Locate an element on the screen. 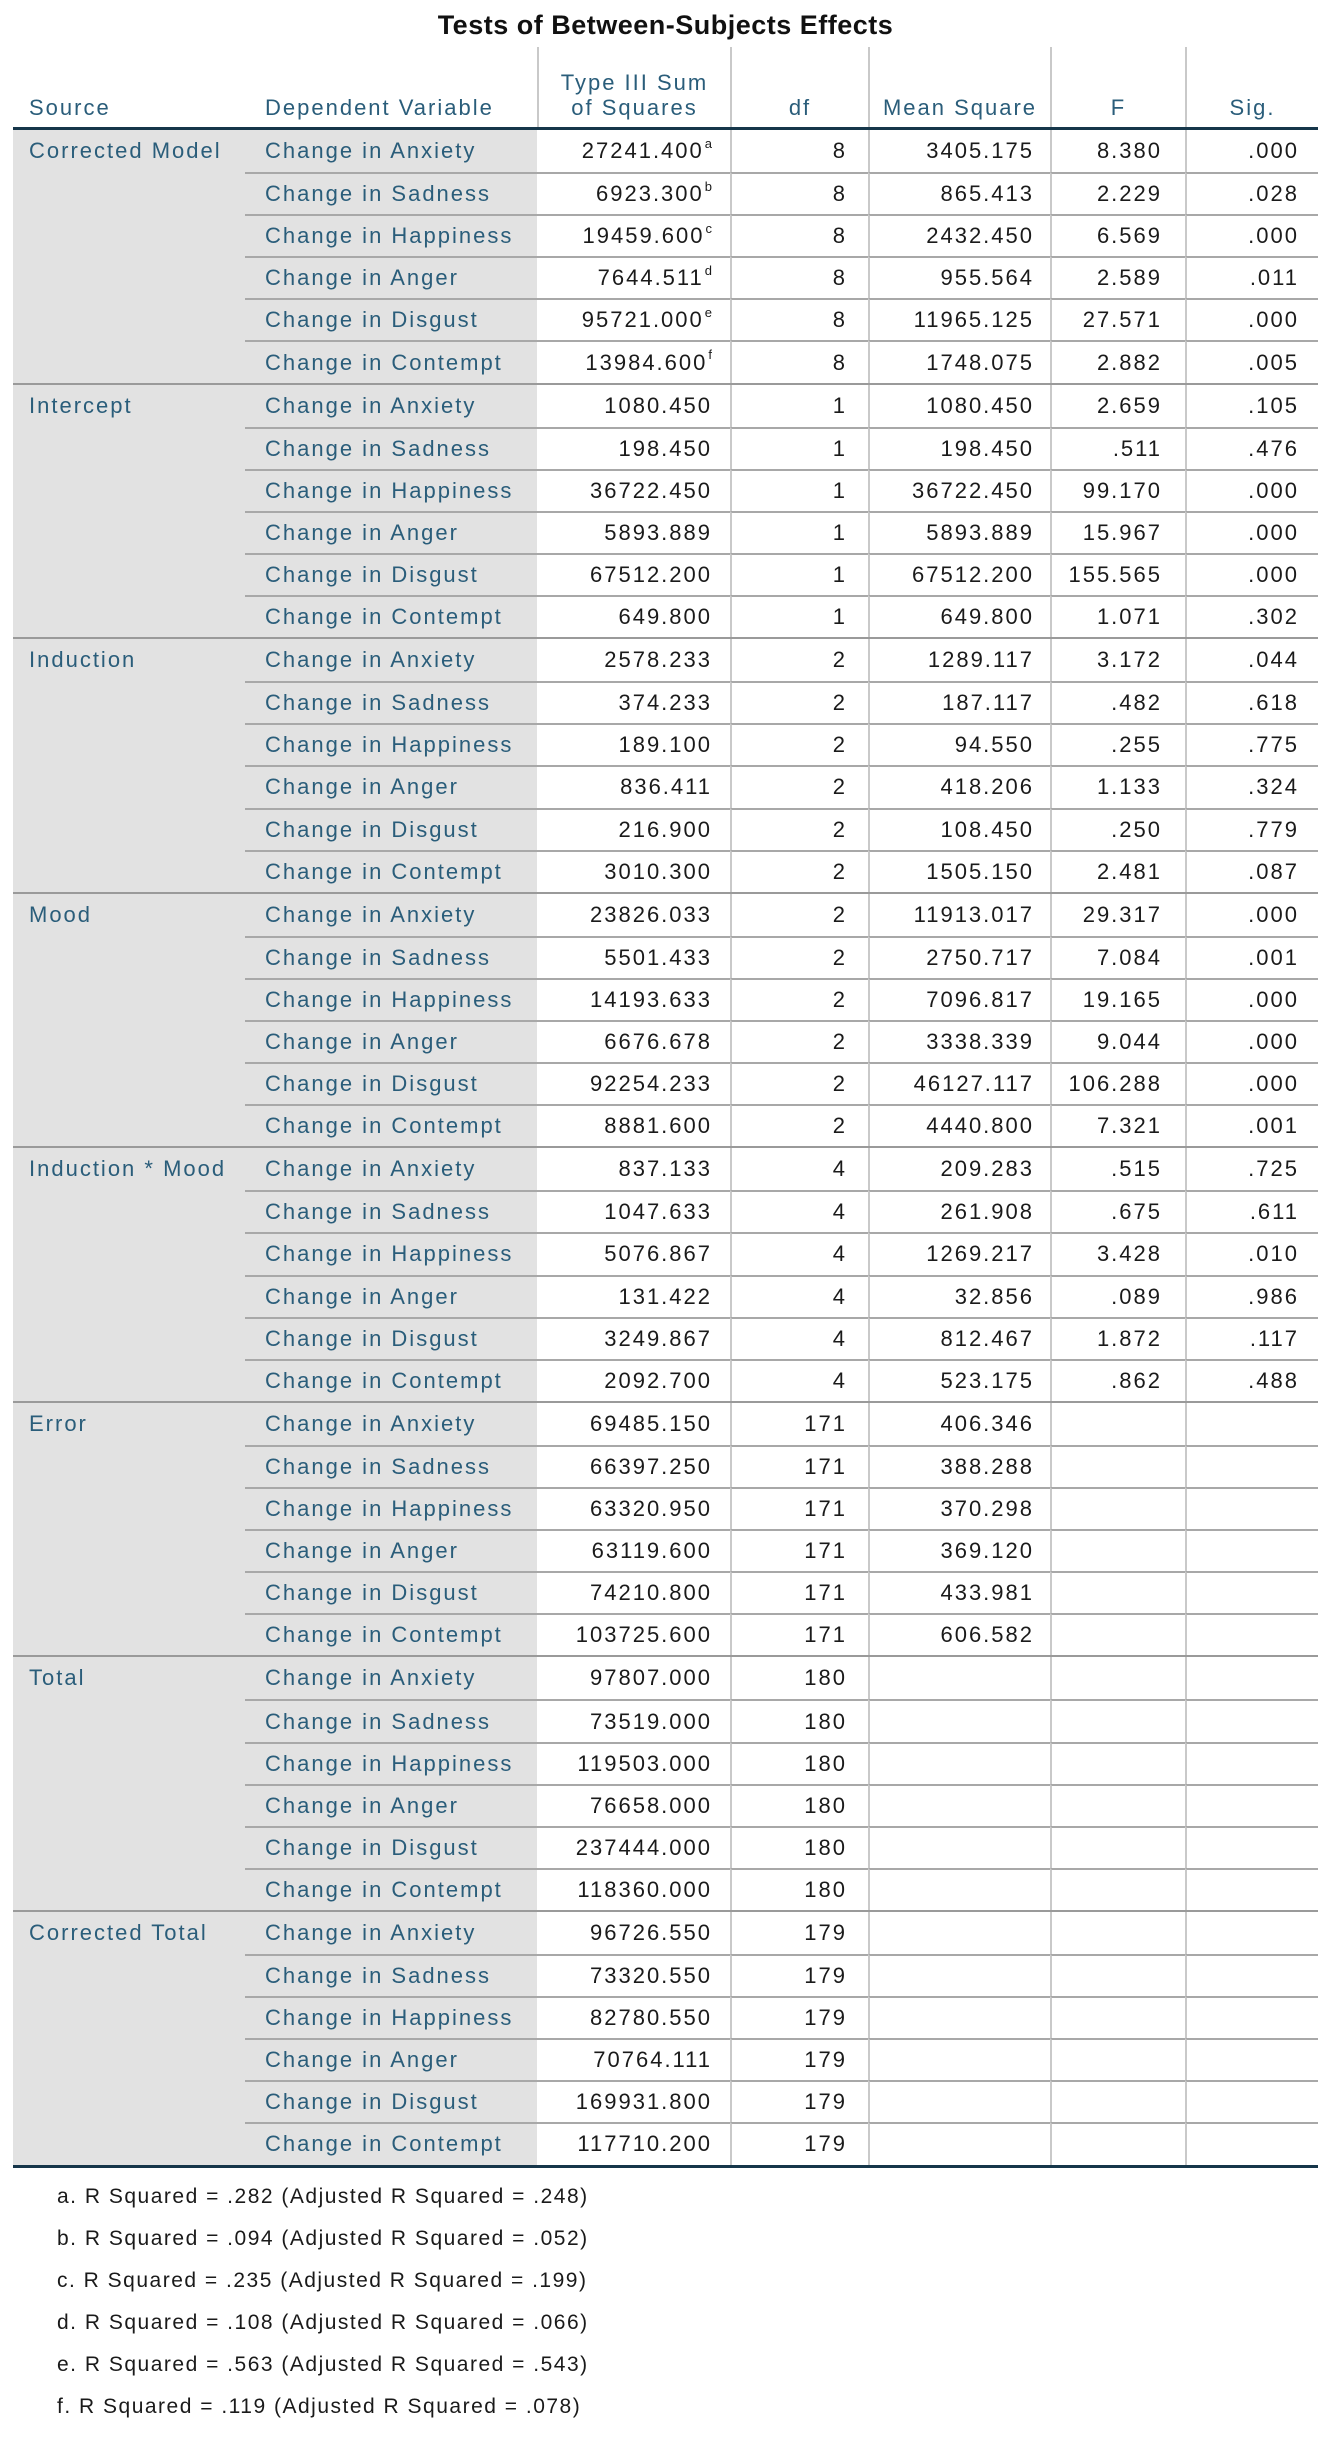 This screenshot has width=1340, height=2438. type-iii-sum-of-squares-cell: 131.422 is located at coordinates (633, 1295).